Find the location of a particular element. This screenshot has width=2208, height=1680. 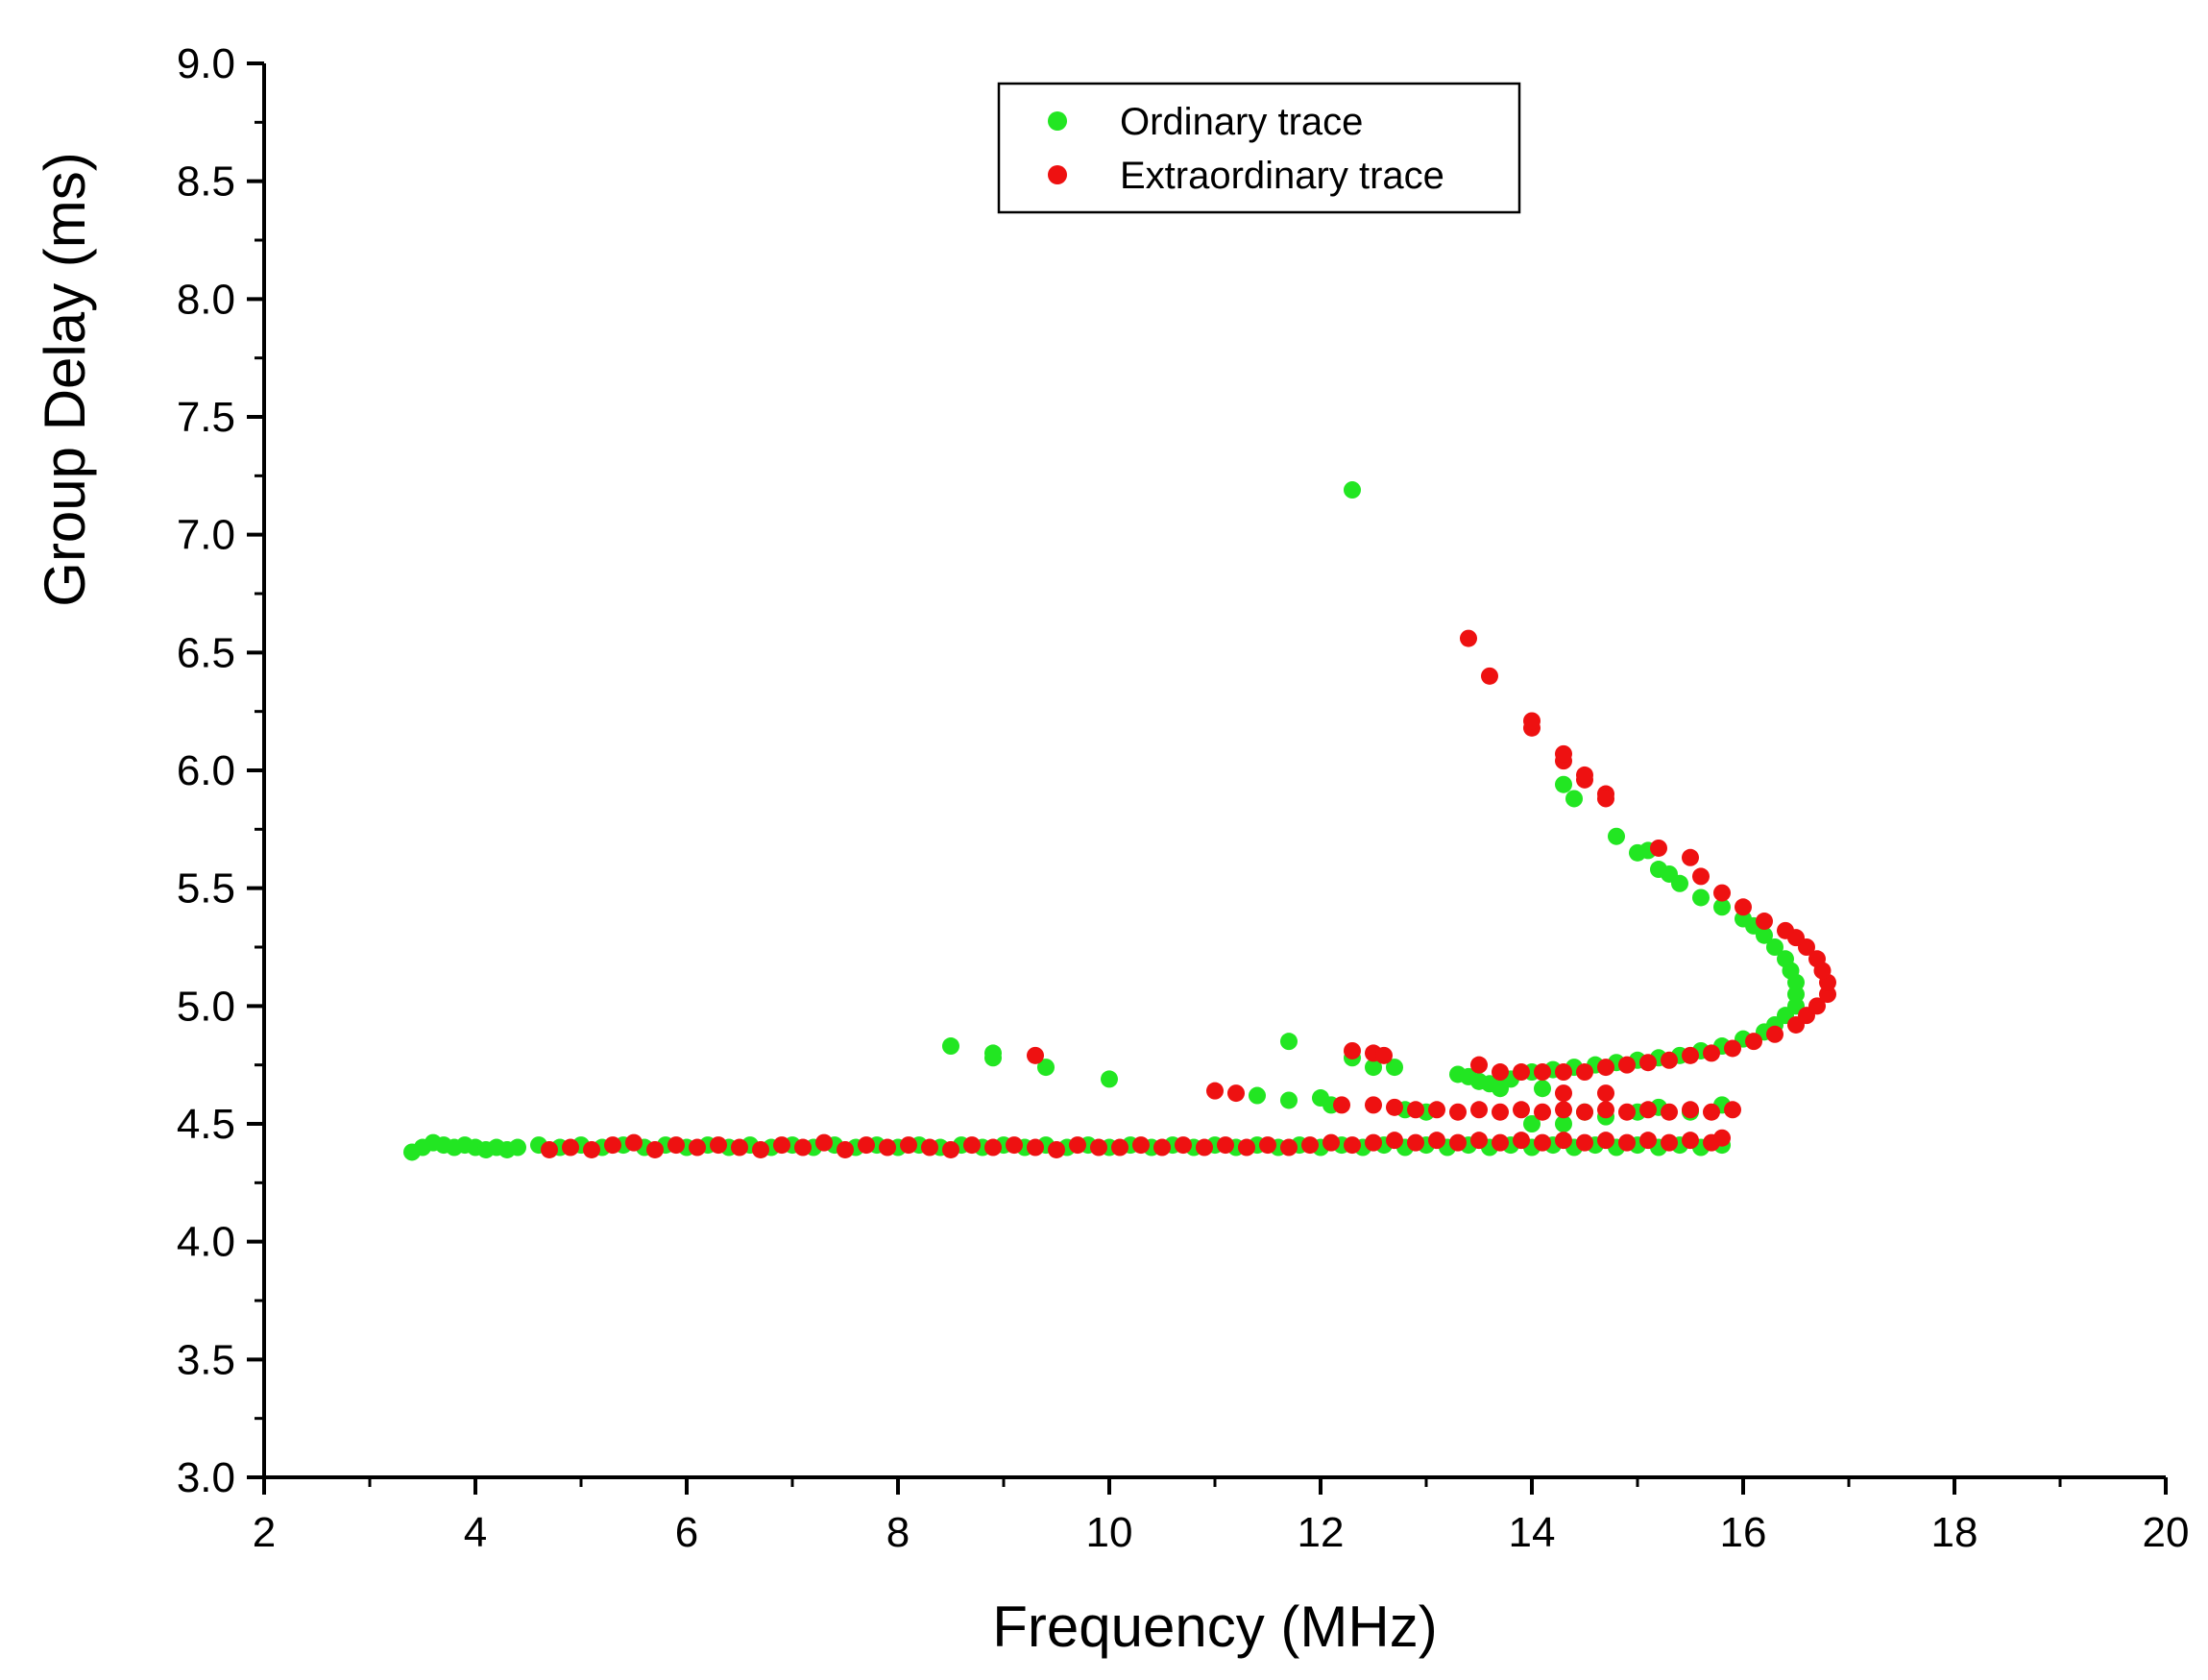

legend-marker-ordinary is located at coordinates (1057, 121).